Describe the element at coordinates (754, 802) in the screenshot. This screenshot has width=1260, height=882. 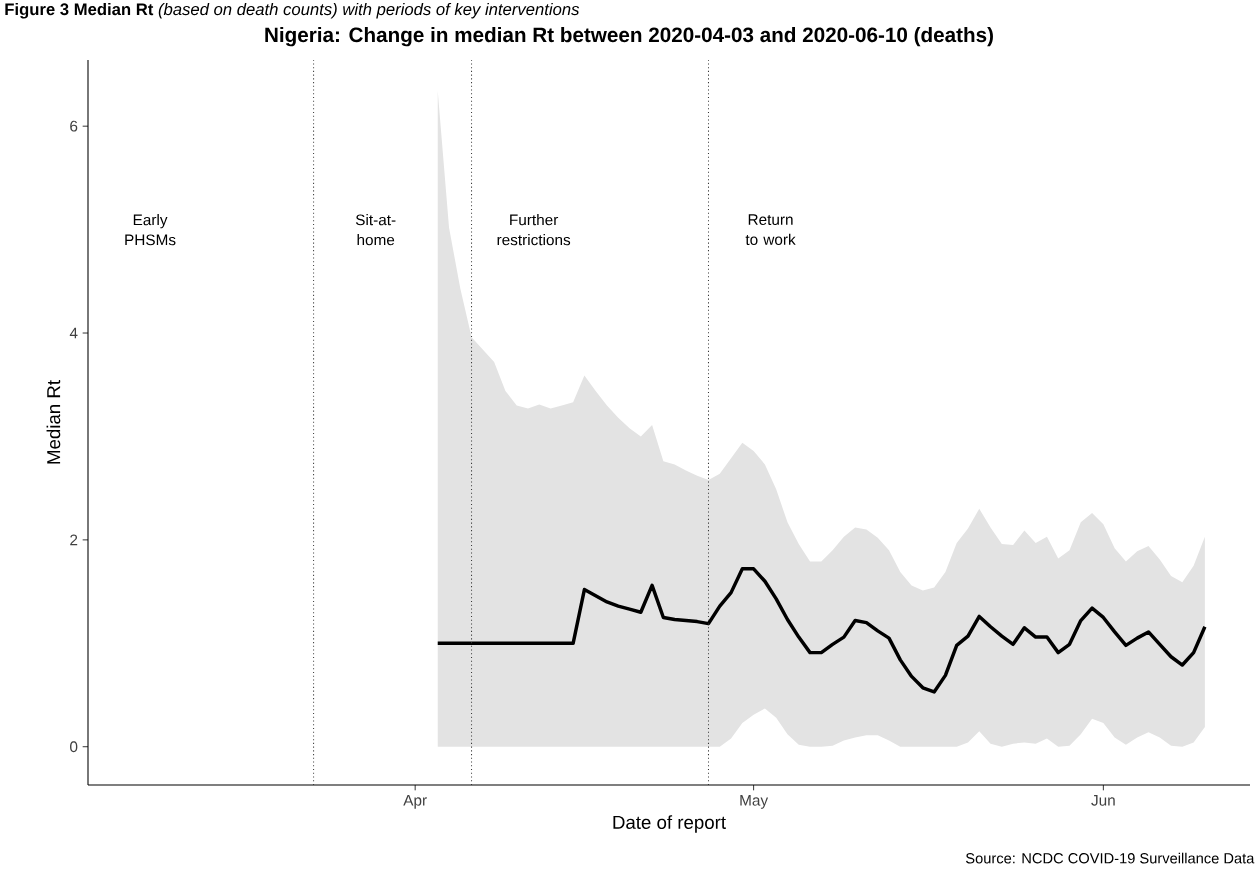
I see `x-tick-label: May` at that location.